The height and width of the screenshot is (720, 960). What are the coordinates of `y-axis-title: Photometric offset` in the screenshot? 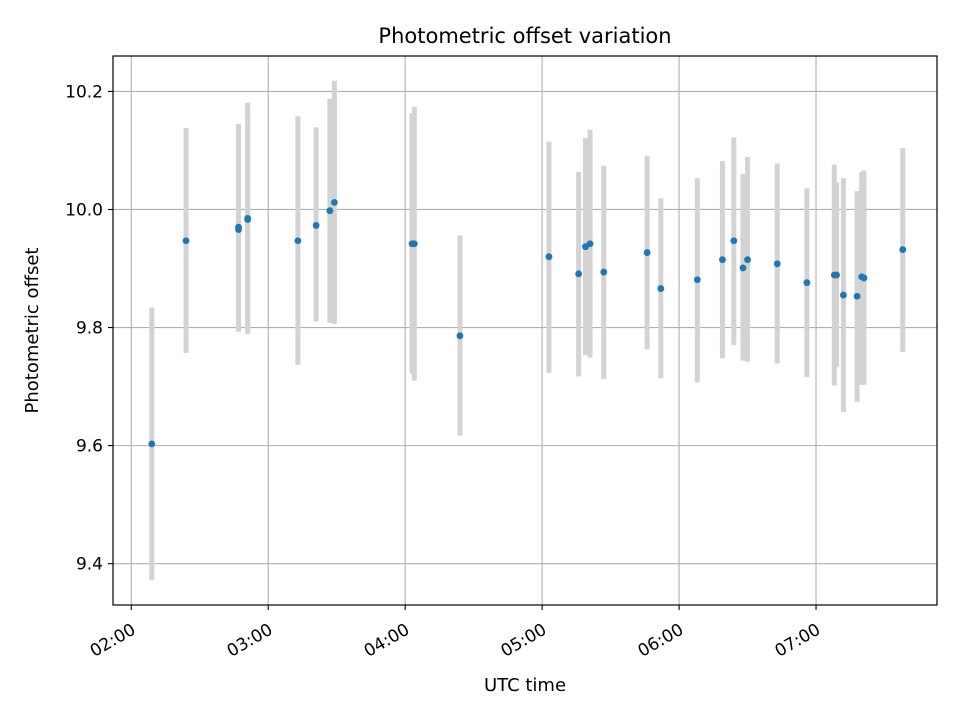 It's located at (32, 331).